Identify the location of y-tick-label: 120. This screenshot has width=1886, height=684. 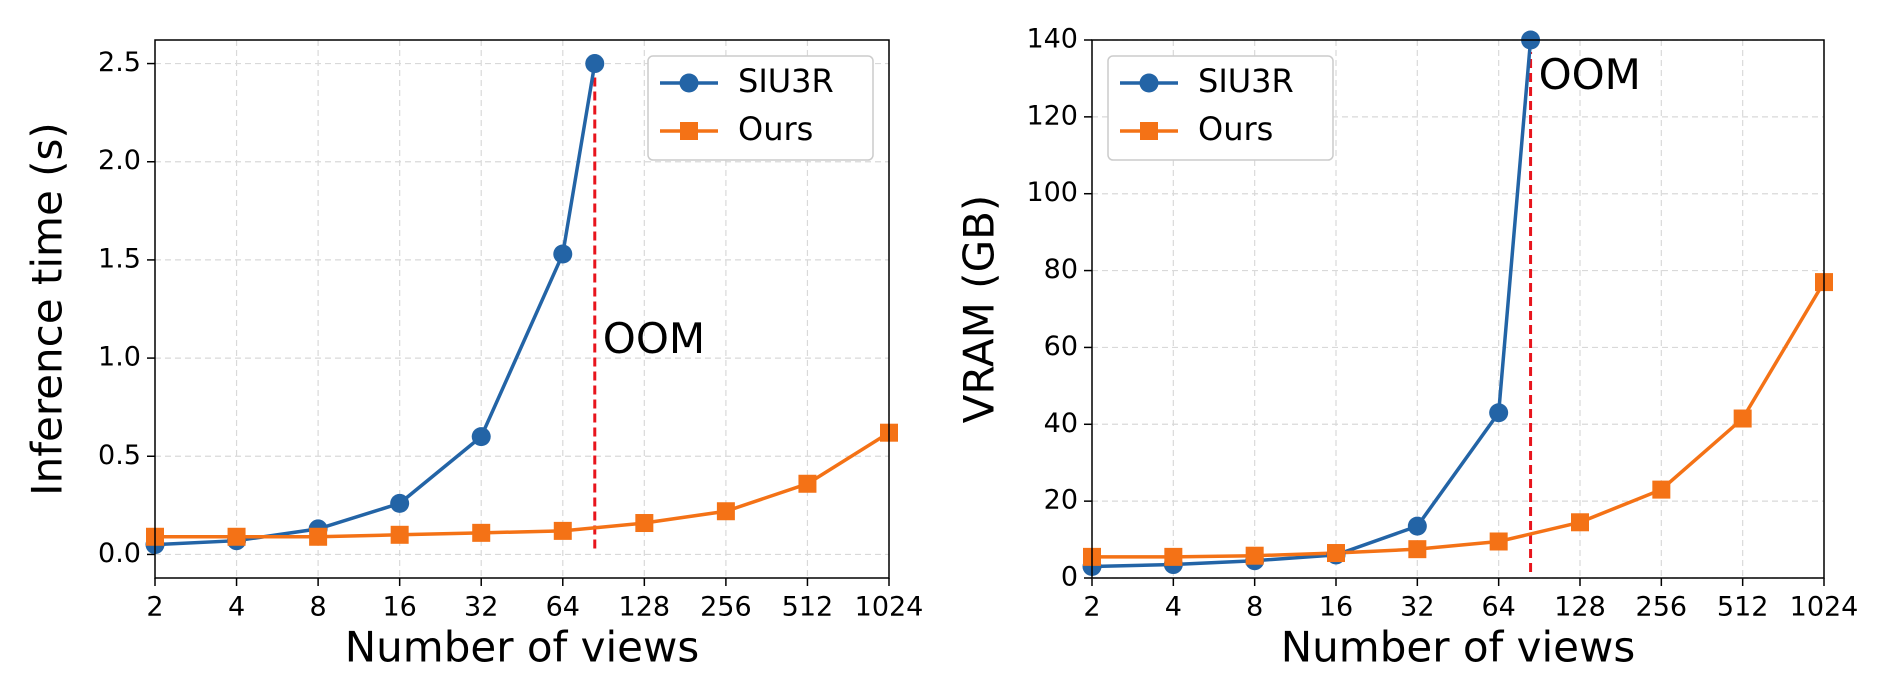
(1052, 115).